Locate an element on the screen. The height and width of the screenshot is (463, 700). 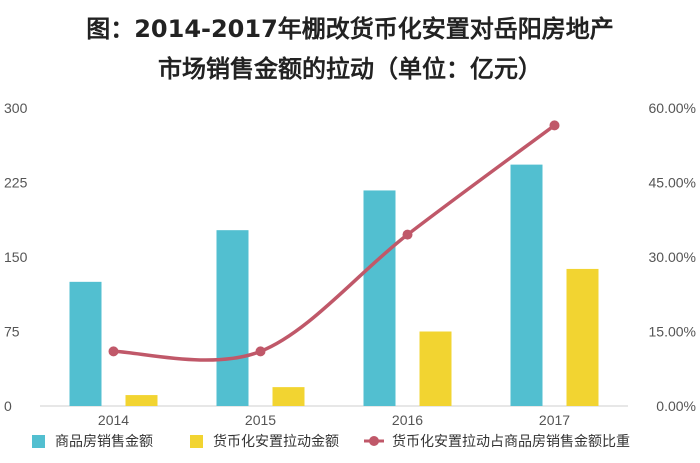
right-tick-label: 15.00% is located at coordinates (672, 332).